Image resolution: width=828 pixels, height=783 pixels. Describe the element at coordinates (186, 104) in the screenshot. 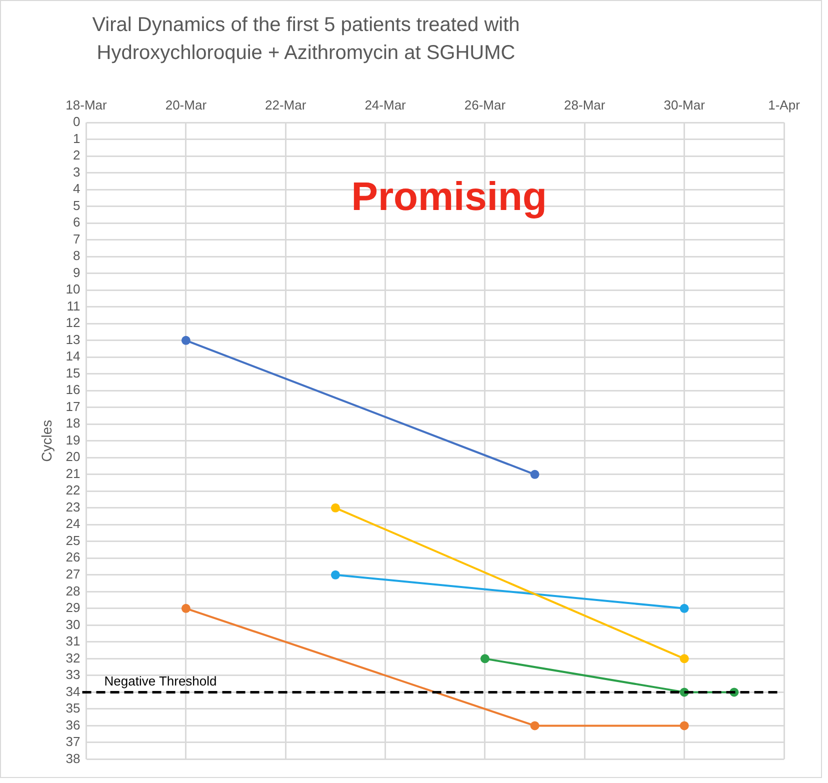

I see `x-tick-label: 20-Mar` at that location.